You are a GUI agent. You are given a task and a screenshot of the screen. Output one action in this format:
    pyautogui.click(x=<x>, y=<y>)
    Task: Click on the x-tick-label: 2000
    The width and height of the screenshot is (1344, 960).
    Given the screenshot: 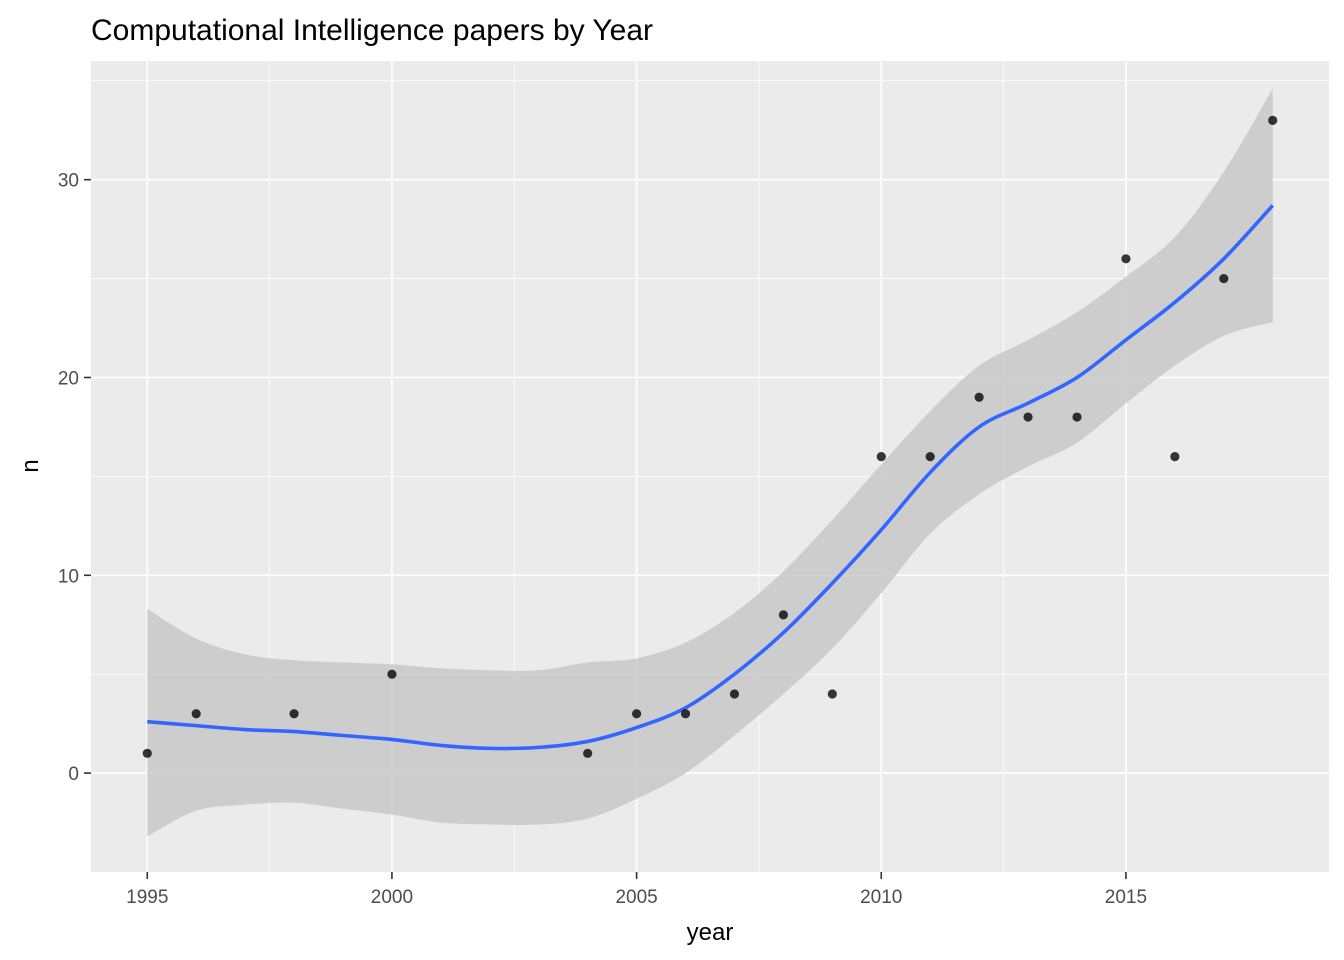 What is the action you would take?
    pyautogui.click(x=392, y=897)
    